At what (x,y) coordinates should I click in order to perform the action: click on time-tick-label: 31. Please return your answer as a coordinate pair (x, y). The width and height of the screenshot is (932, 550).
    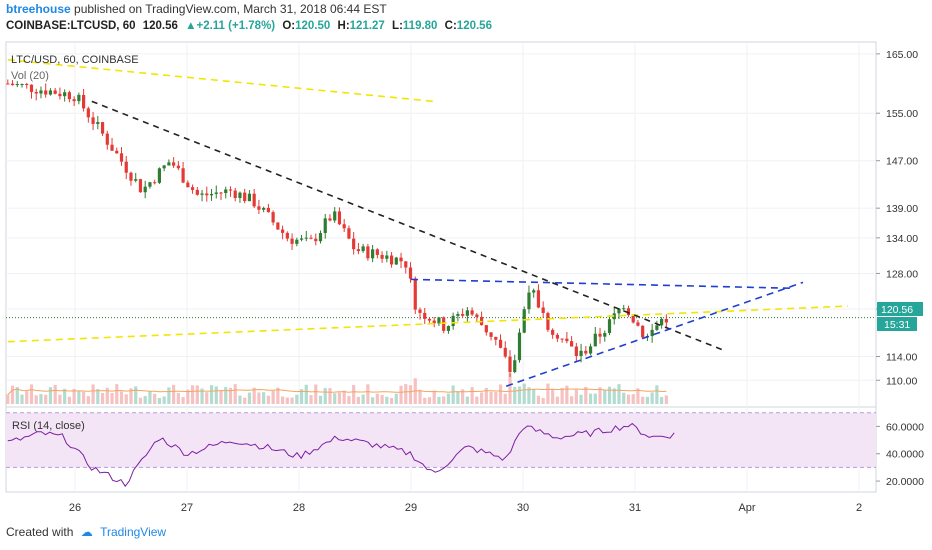
    Looking at the image, I should click on (635, 508).